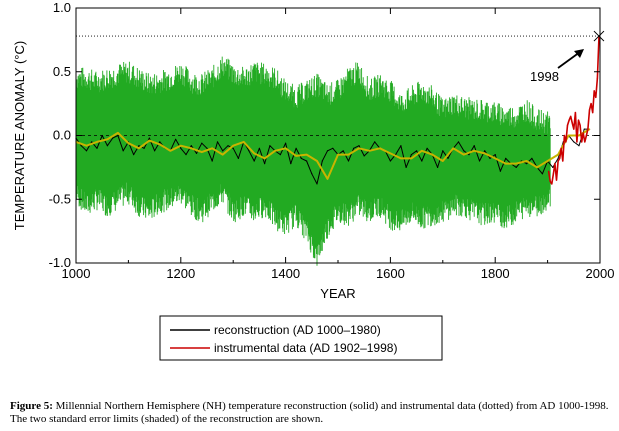 This screenshot has width=619, height=431. What do you see at coordinates (285, 273) in the screenshot?
I see `x-tick-label: 1400` at bounding box center [285, 273].